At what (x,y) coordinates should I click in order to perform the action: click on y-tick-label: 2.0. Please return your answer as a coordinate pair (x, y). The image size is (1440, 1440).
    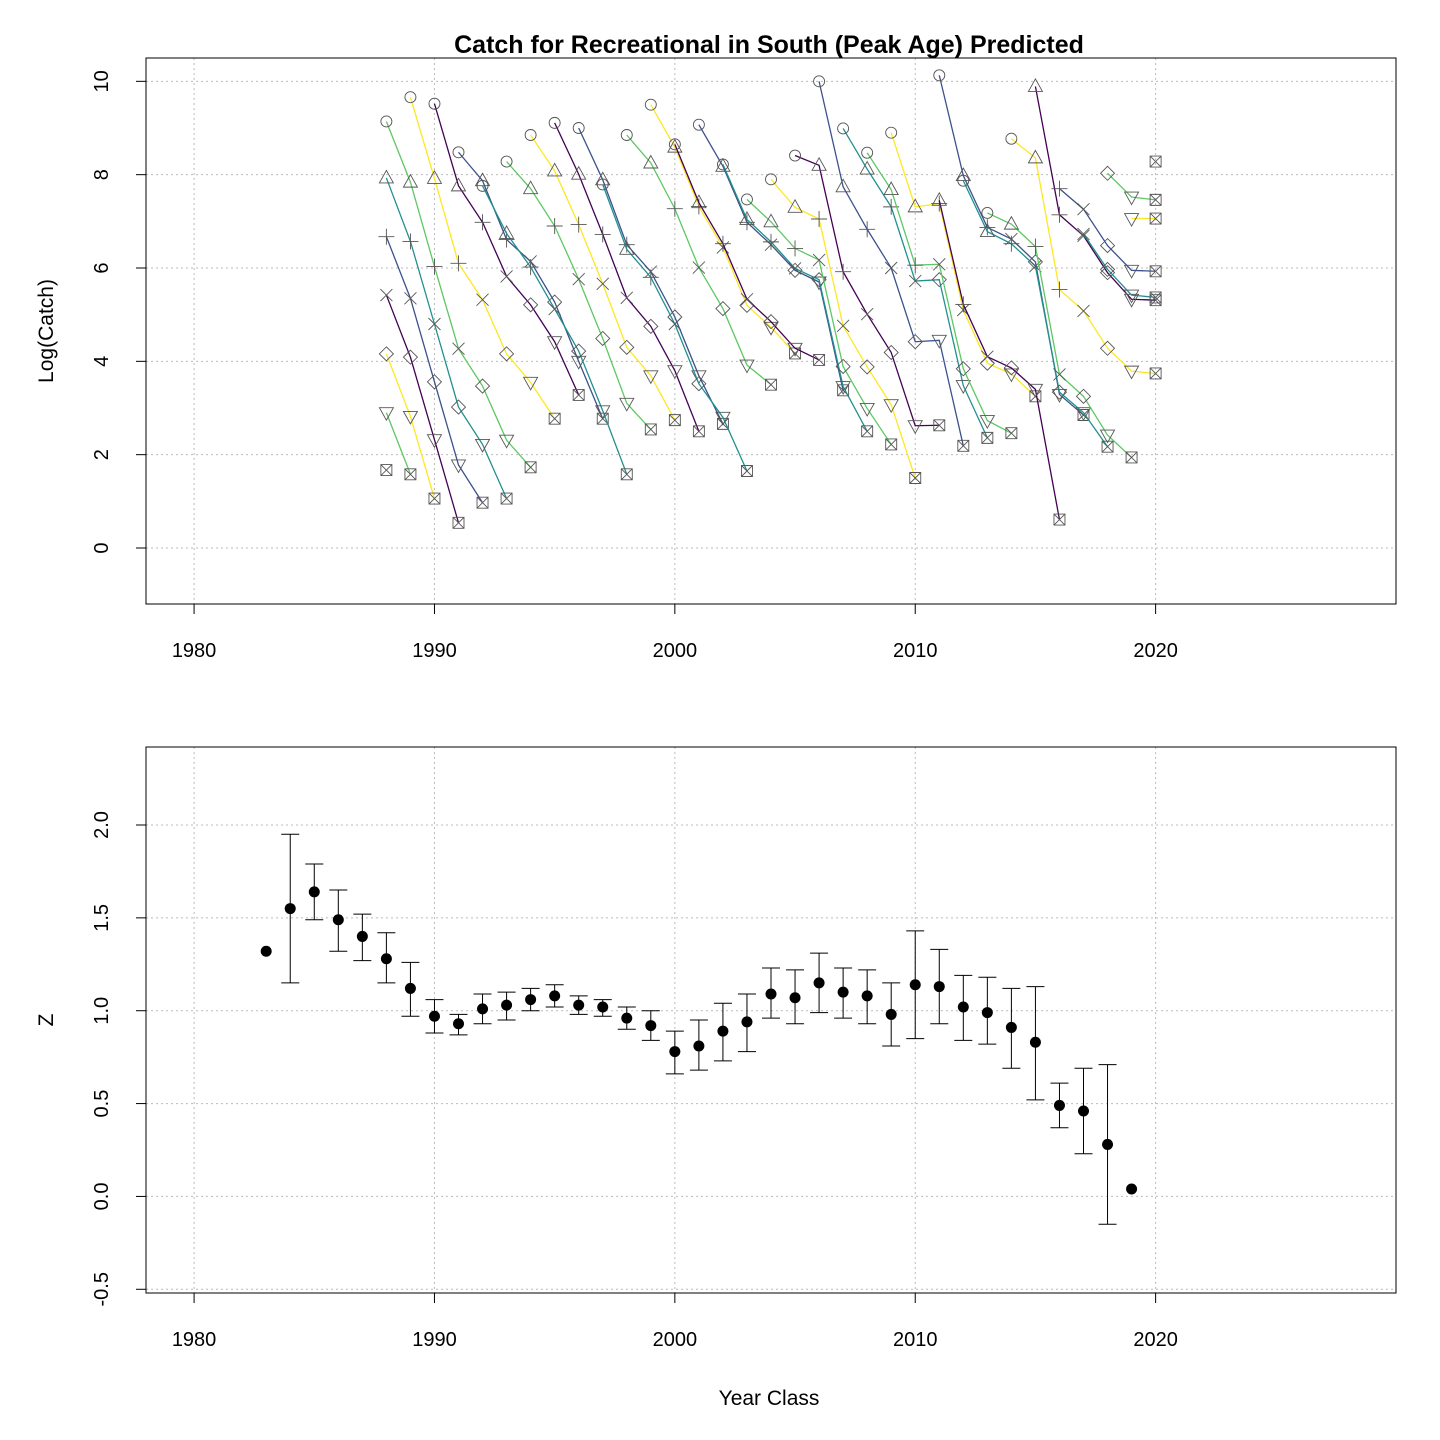
    Looking at the image, I should click on (102, 825).